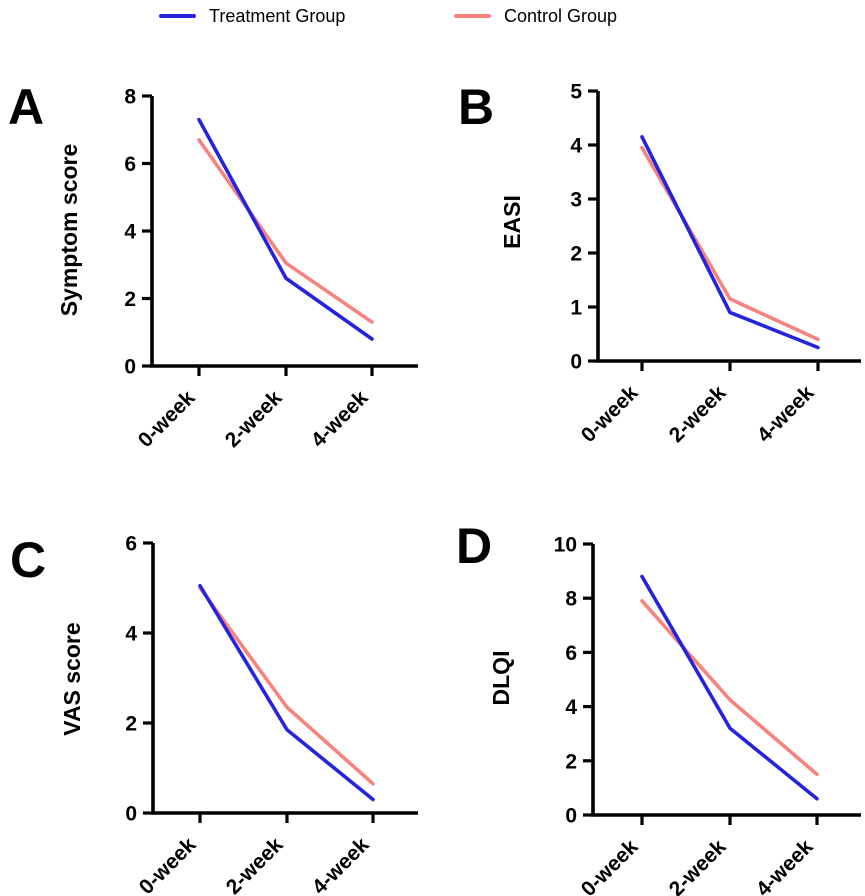 The width and height of the screenshot is (865, 896). Describe the element at coordinates (512, 222) in the screenshot. I see `y-axis-title: EASI` at that location.